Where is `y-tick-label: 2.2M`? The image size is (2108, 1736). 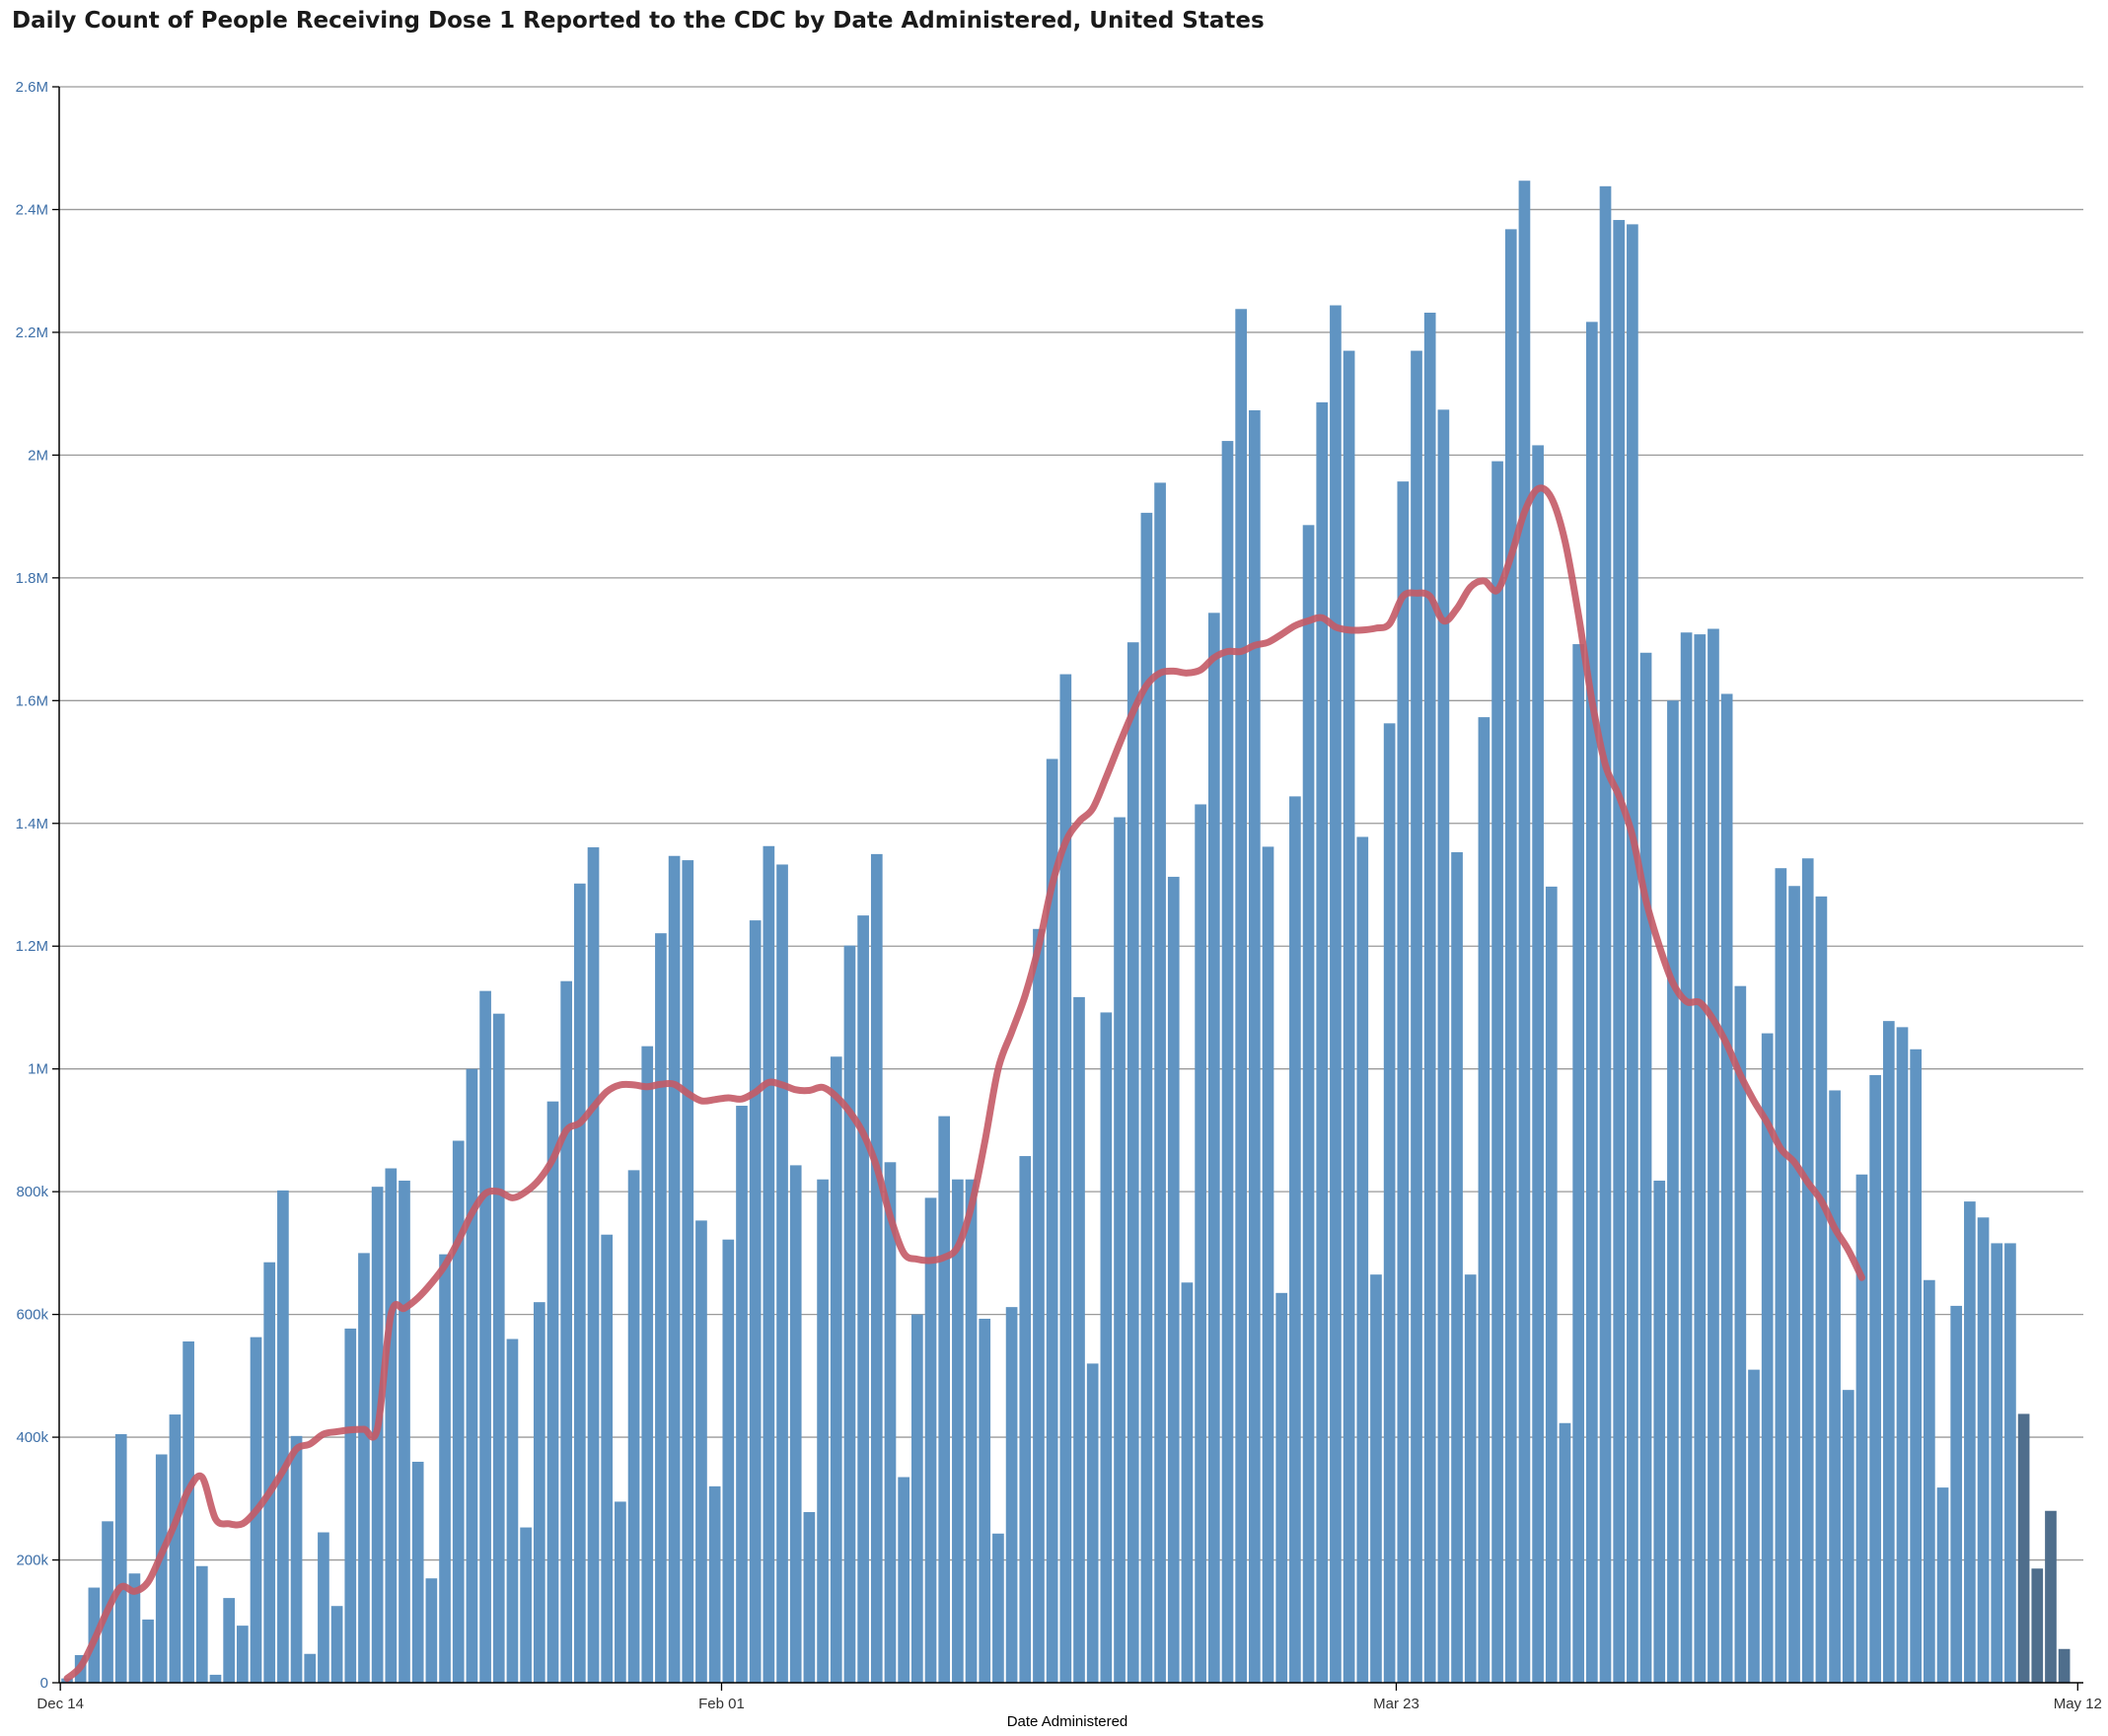
y-tick-label: 2.2M is located at coordinates (32, 333).